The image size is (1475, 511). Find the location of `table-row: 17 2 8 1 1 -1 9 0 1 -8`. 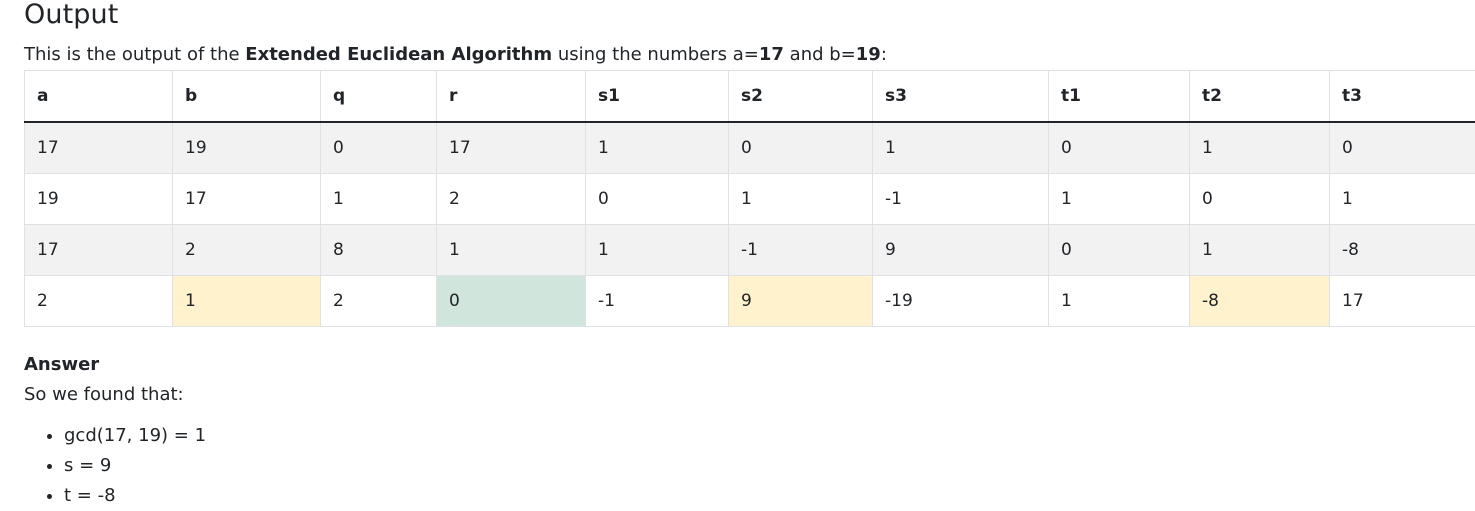

table-row: 17 2 8 1 1 -1 9 0 1 -8 is located at coordinates (749, 250).